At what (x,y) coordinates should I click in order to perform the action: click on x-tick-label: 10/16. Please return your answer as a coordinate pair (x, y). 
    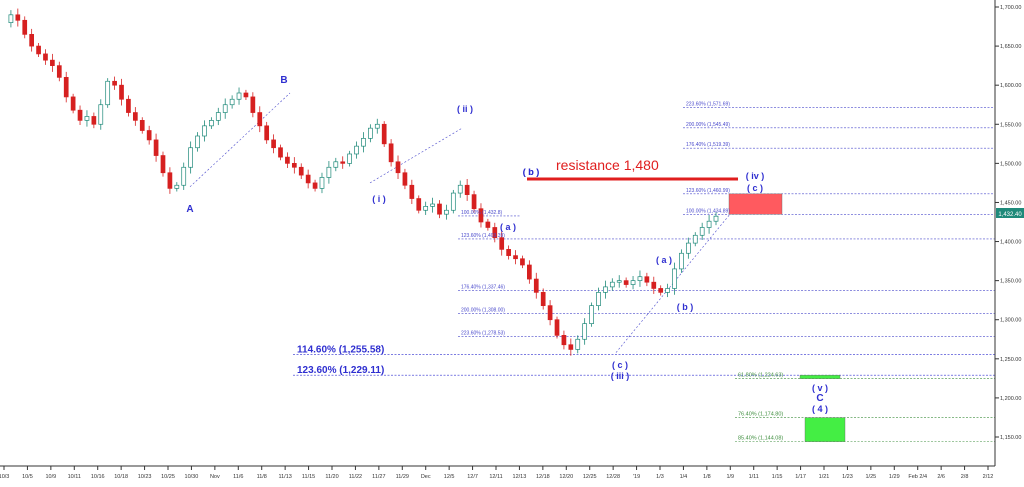
    Looking at the image, I should click on (98, 477).